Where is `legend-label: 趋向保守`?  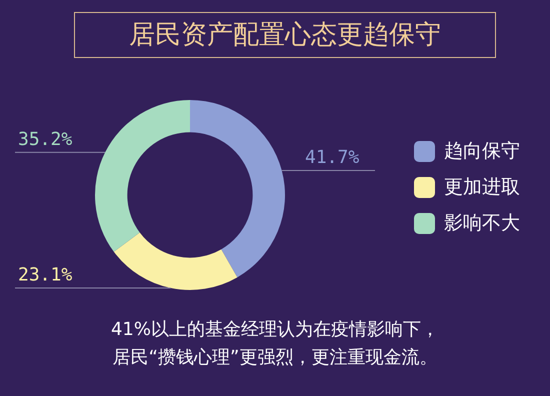
legend-label: 趋向保守 is located at coordinates (482, 151).